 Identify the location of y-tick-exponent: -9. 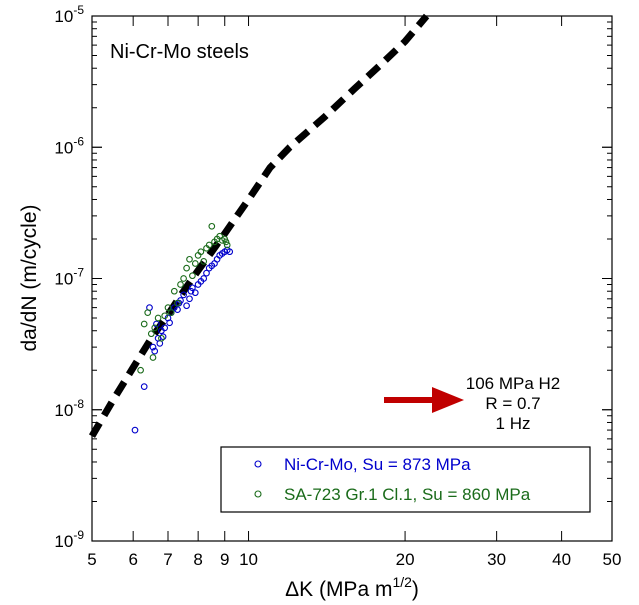
(78, 535).